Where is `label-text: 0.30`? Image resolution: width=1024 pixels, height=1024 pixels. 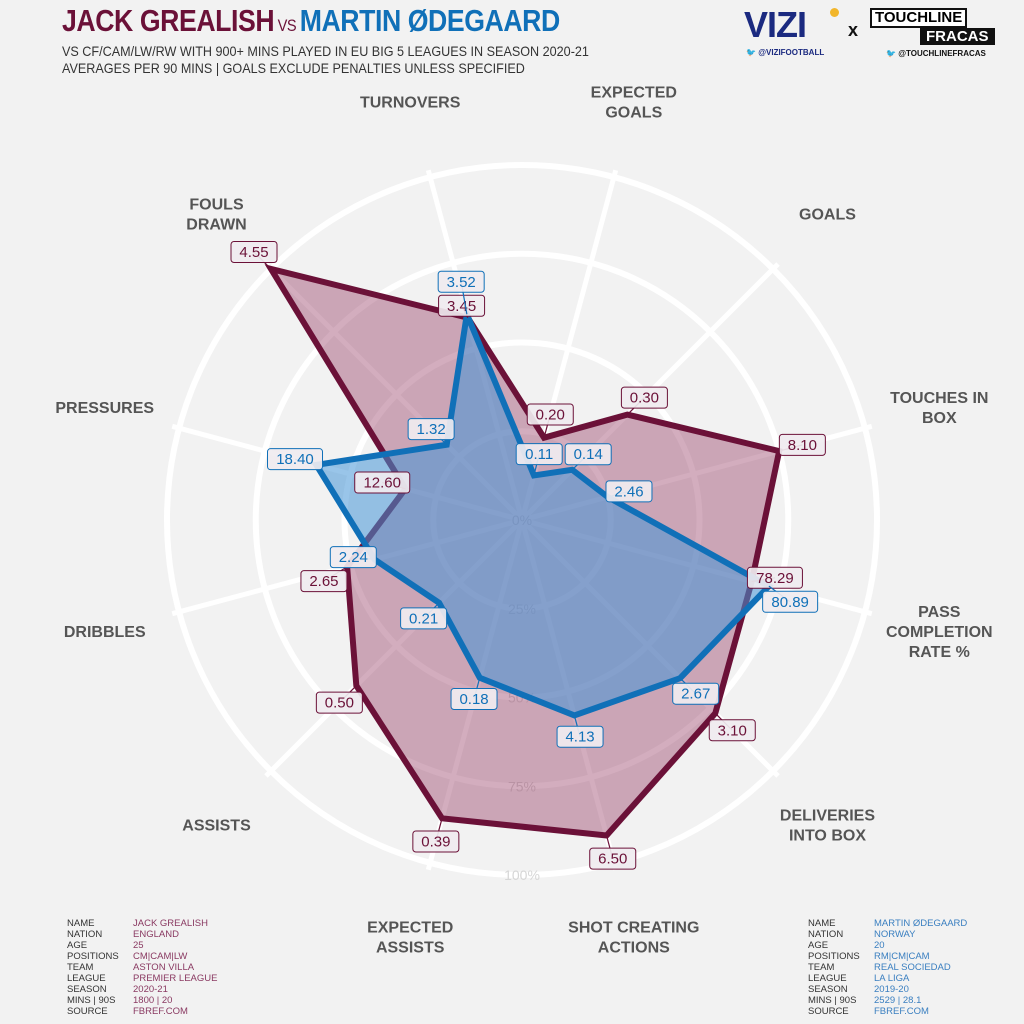
label-text: 0.30 is located at coordinates (644, 398).